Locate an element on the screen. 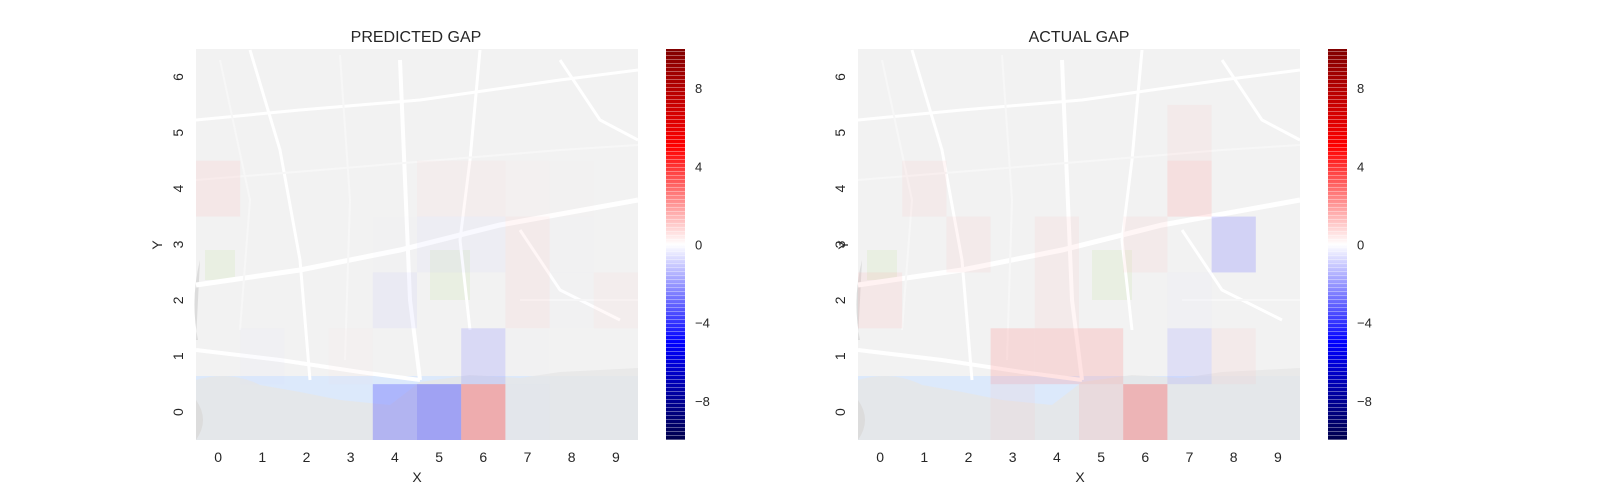 Image resolution: width=1600 pixels, height=500 pixels. x-tick-label: 3 is located at coordinates (351, 457).